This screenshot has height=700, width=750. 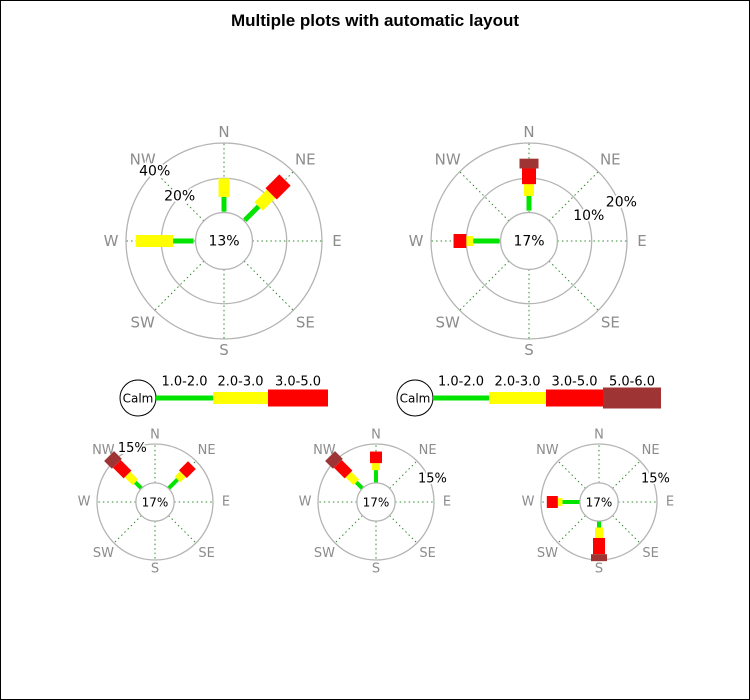 What do you see at coordinates (173, 484) in the screenshot?
I see `arm-NE-segment-1.0-2.0` at bounding box center [173, 484].